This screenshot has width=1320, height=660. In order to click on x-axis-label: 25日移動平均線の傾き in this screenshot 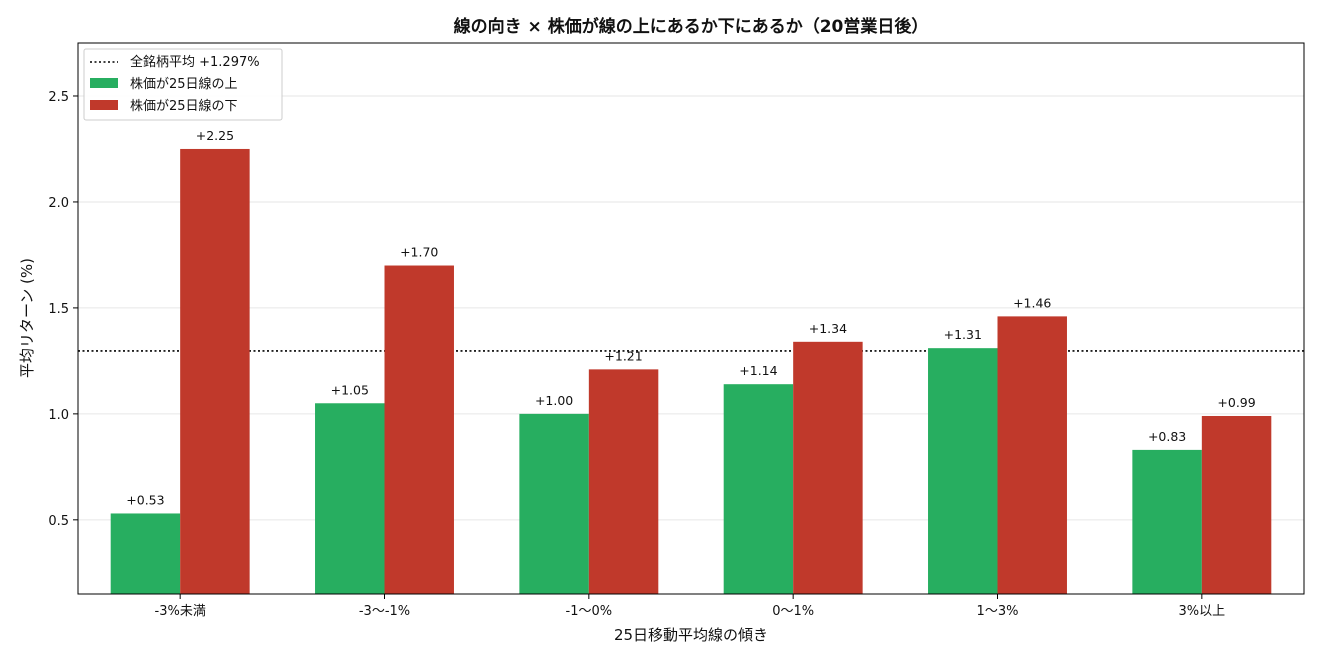, I will do `click(691, 635)`.